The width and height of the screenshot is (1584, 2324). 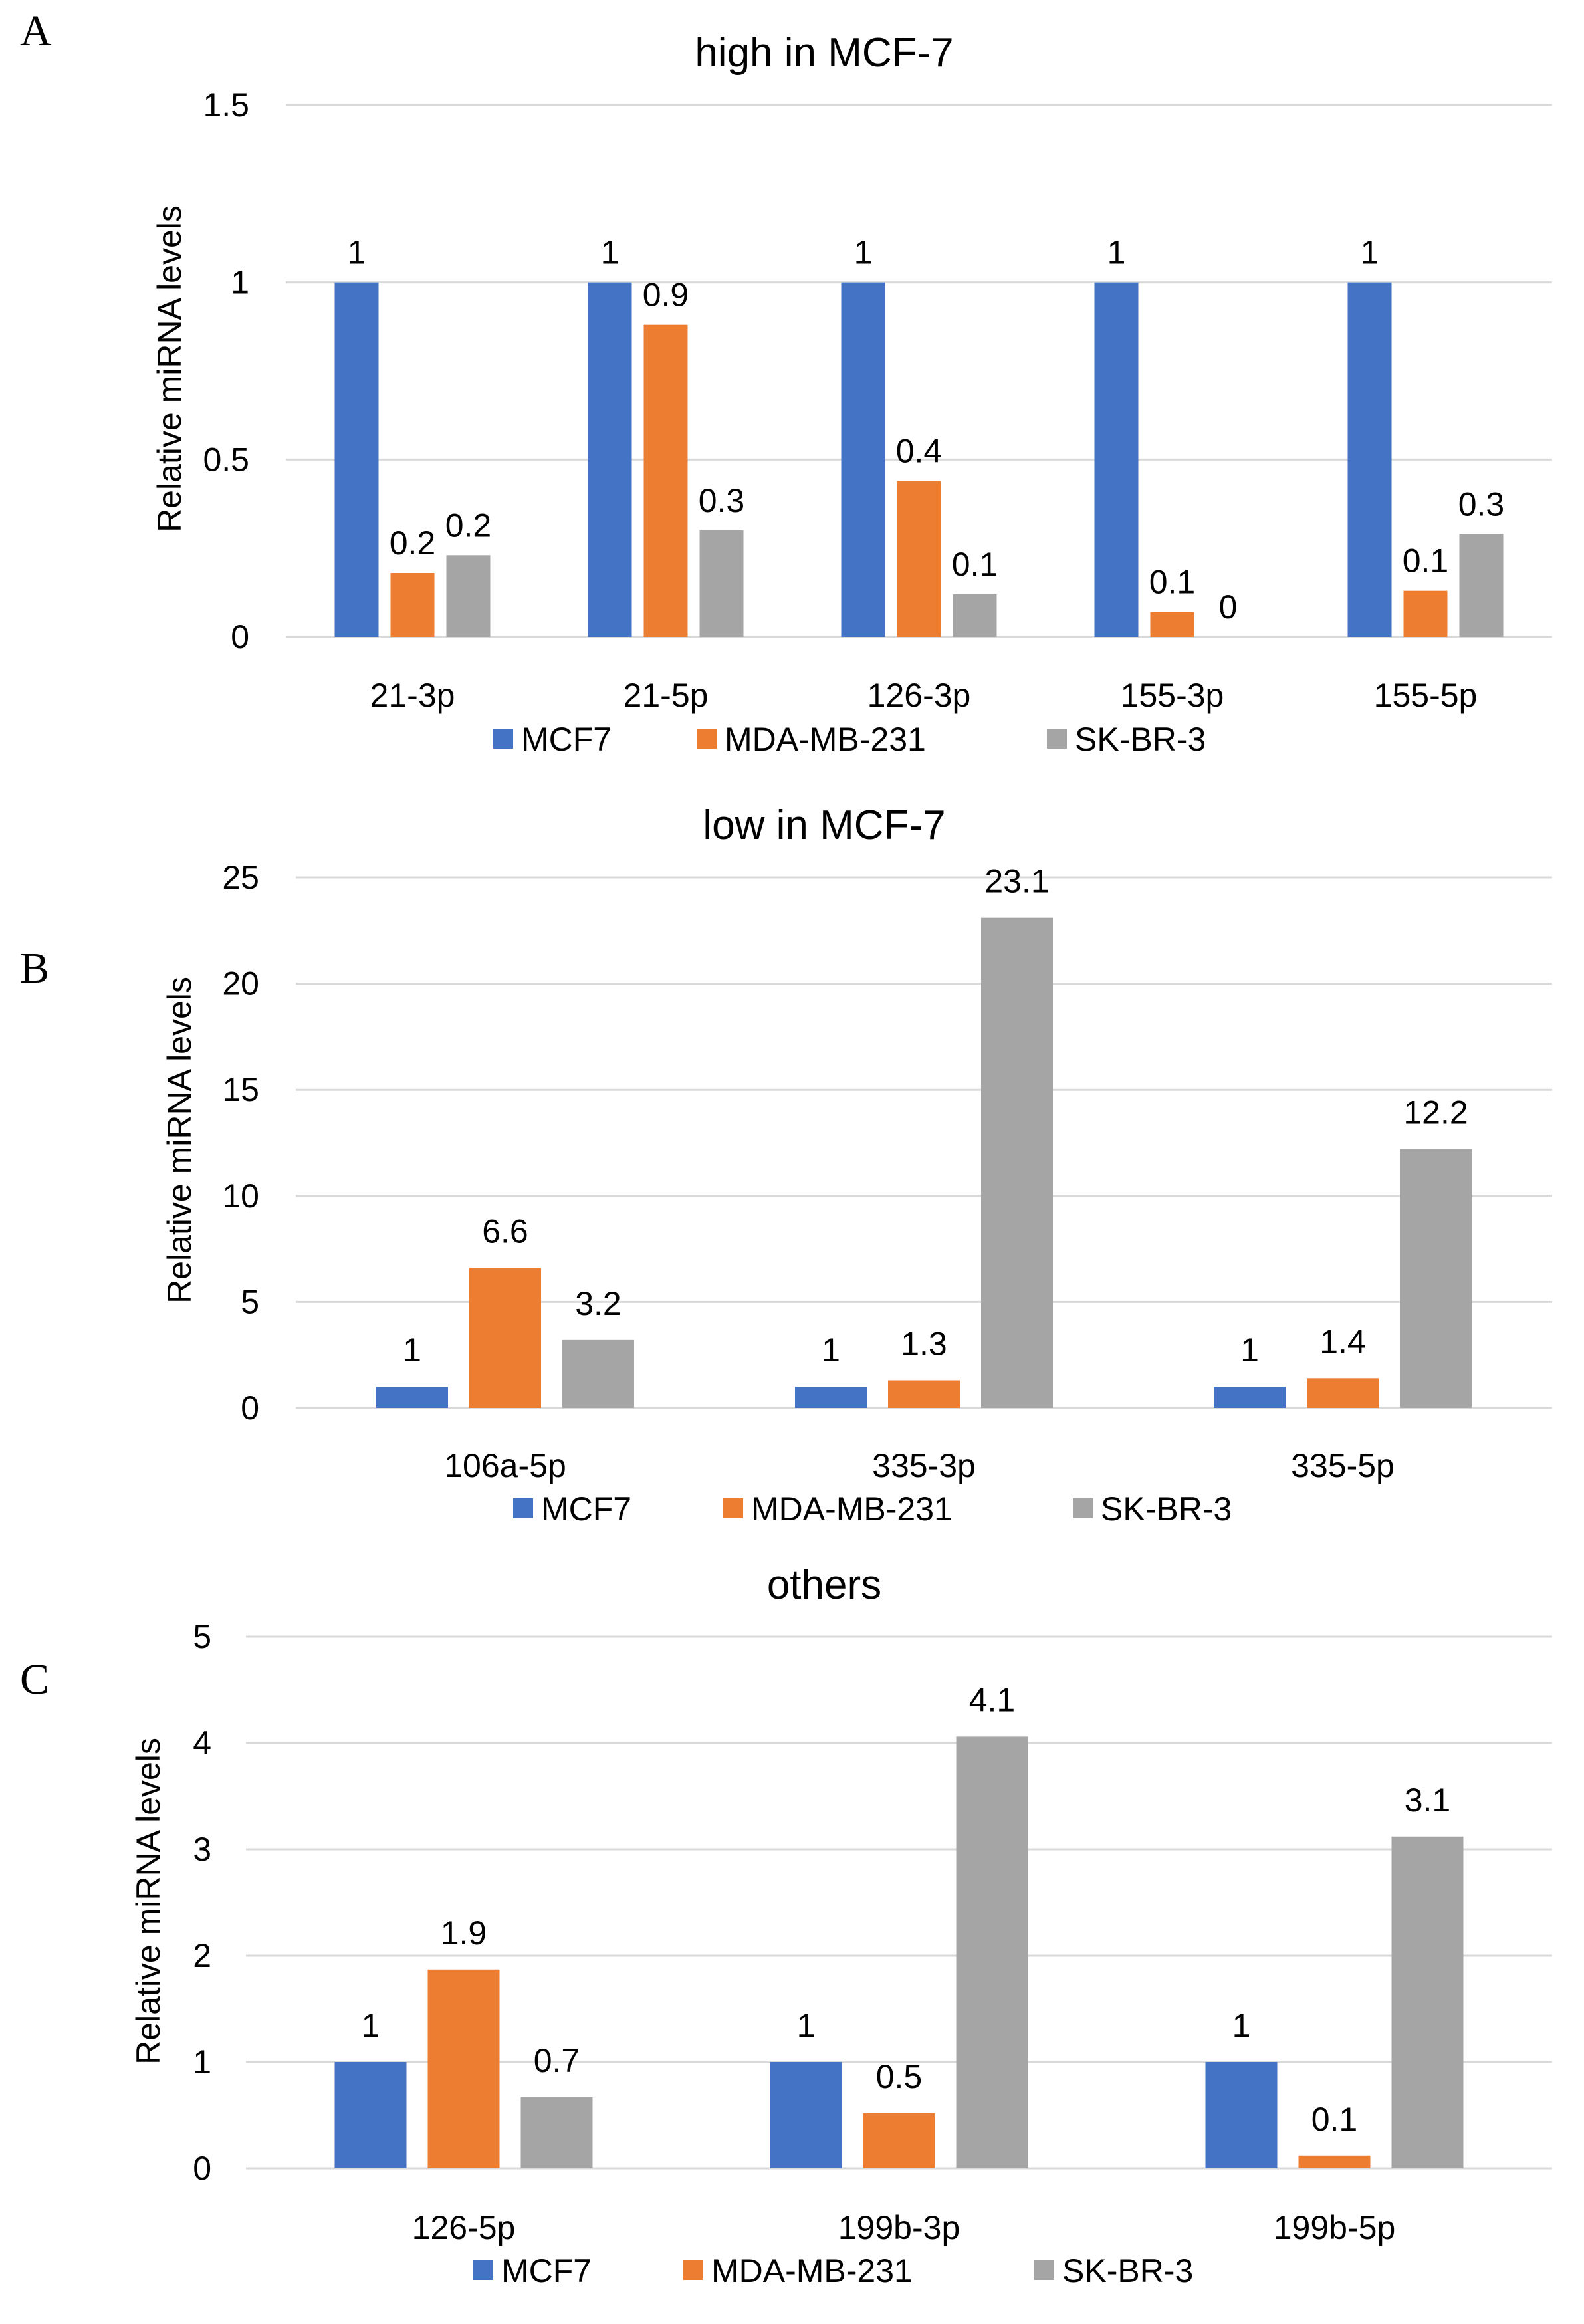 What do you see at coordinates (992, 1699) in the screenshot?
I see `data-label: 4.1` at bounding box center [992, 1699].